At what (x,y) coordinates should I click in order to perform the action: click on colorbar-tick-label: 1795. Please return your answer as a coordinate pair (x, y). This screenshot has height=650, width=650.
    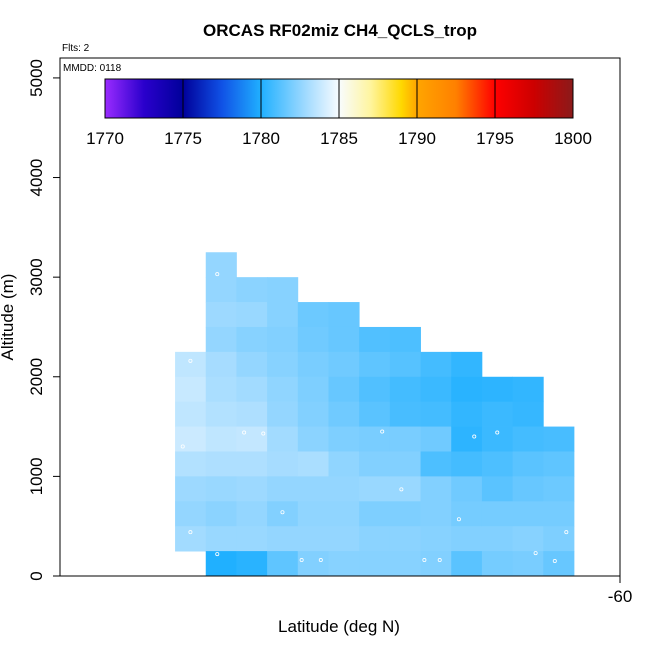
    Looking at the image, I should click on (495, 138).